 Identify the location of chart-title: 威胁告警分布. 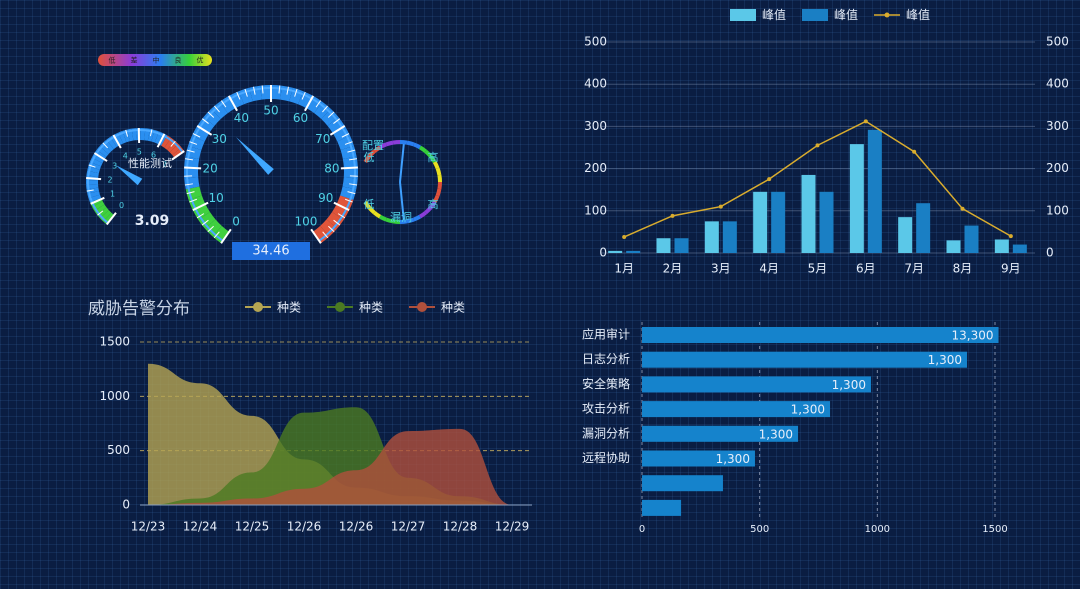
(139, 309).